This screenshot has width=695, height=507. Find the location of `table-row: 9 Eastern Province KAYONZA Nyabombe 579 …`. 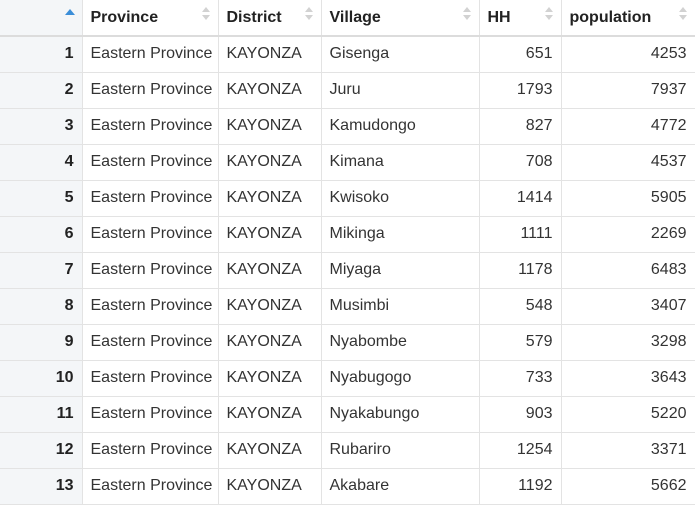

table-row: 9 Eastern Province KAYONZA Nyabombe 579 … is located at coordinates (347, 342).